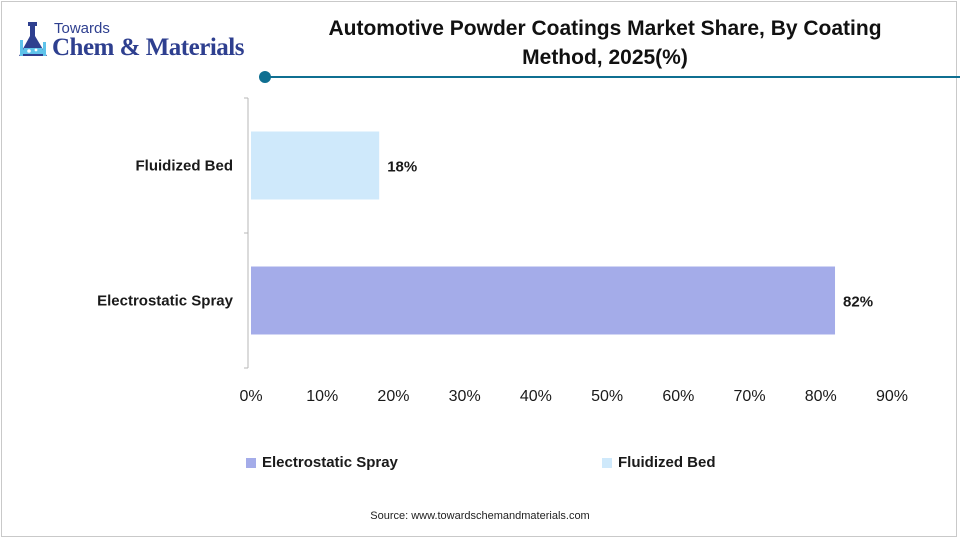 The image size is (960, 540). What do you see at coordinates (393, 396) in the screenshot?
I see `x-tick-label: 20%` at bounding box center [393, 396].